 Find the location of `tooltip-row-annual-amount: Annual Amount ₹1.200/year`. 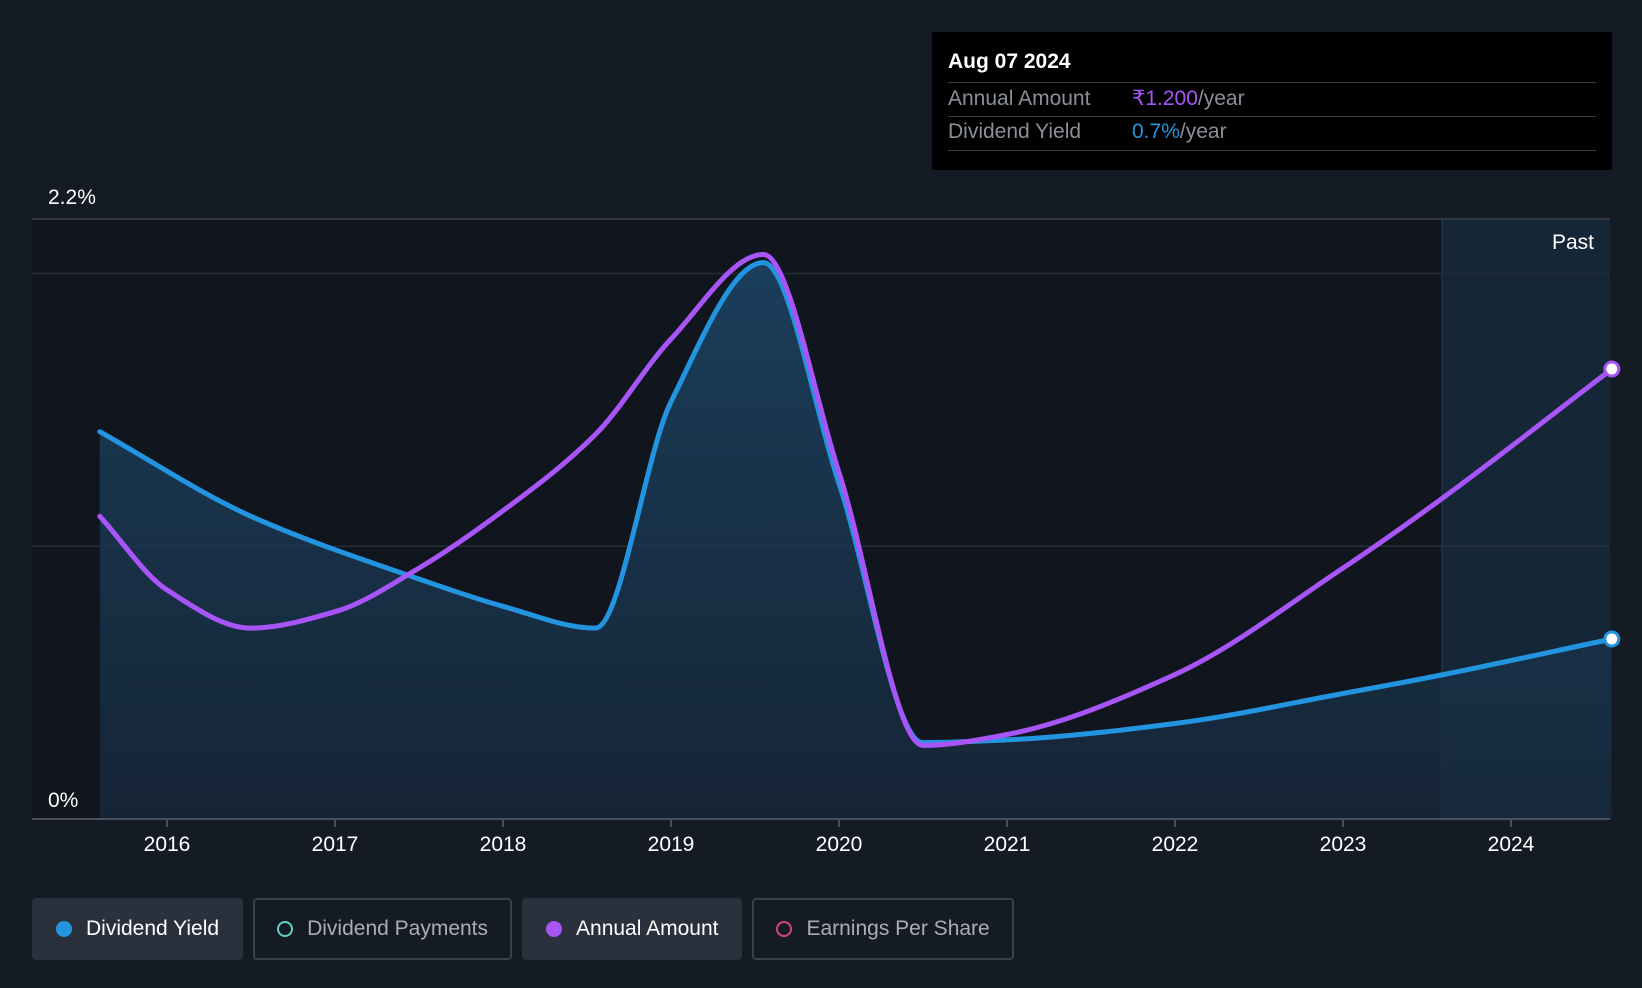

tooltip-row-annual-amount: Annual Amount ₹1.200/year is located at coordinates (1096, 98).